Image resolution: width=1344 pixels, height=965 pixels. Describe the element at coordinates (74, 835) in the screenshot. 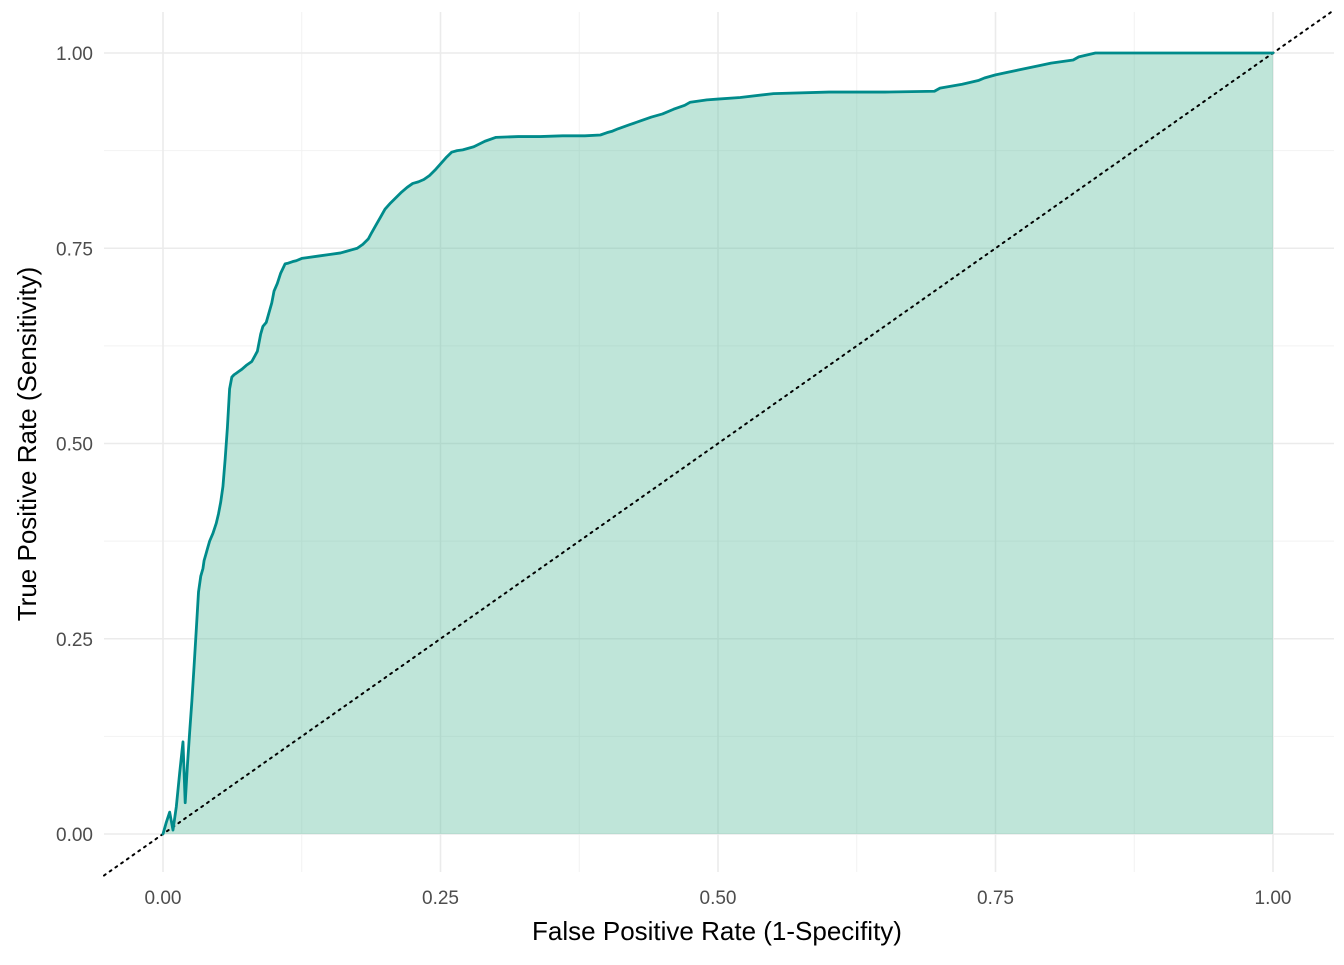

I see `y-tick-label: 0.00` at that location.